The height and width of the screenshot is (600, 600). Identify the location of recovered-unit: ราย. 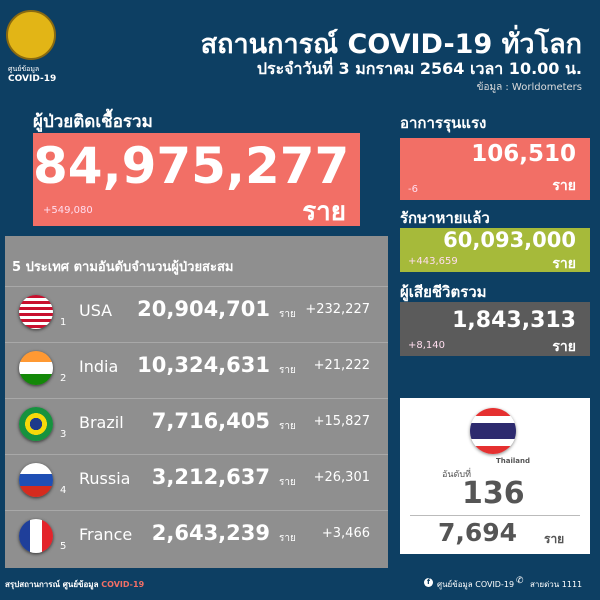
(564, 264).